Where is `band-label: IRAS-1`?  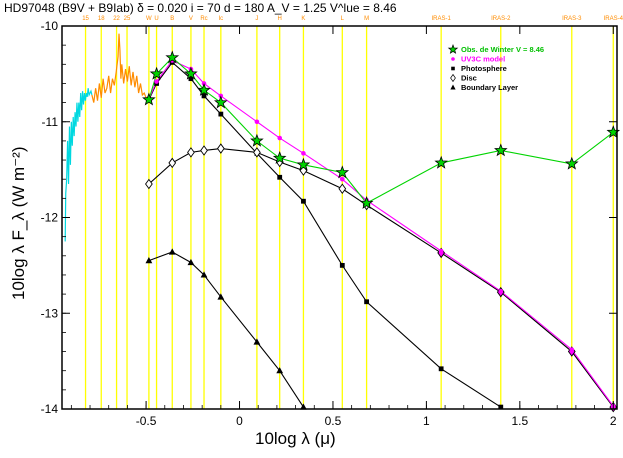
band-label: IRAS-1 is located at coordinates (441, 19).